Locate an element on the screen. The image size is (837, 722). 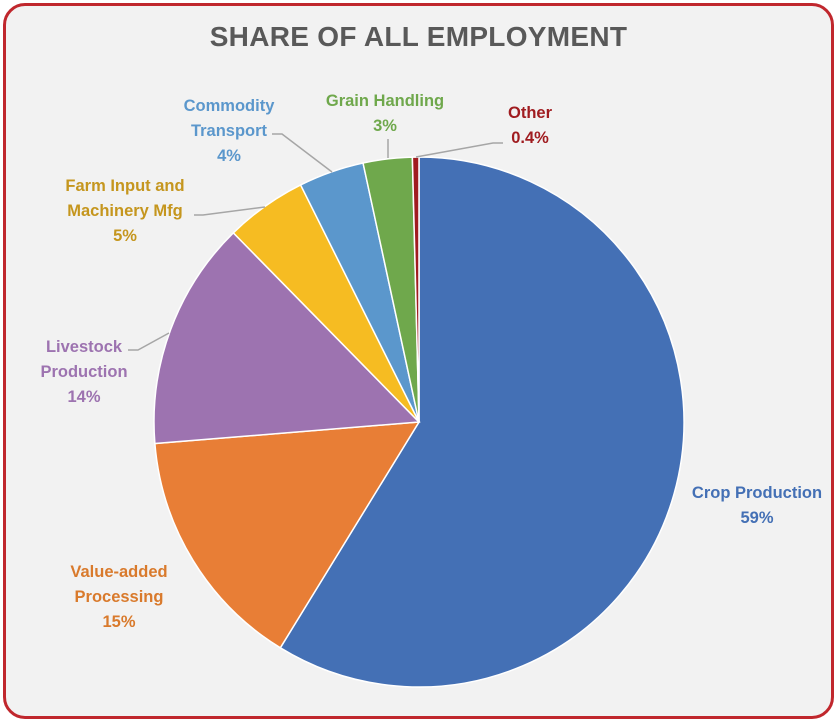
data-label-name-livestock-production: Livestock is located at coordinates (84, 347).